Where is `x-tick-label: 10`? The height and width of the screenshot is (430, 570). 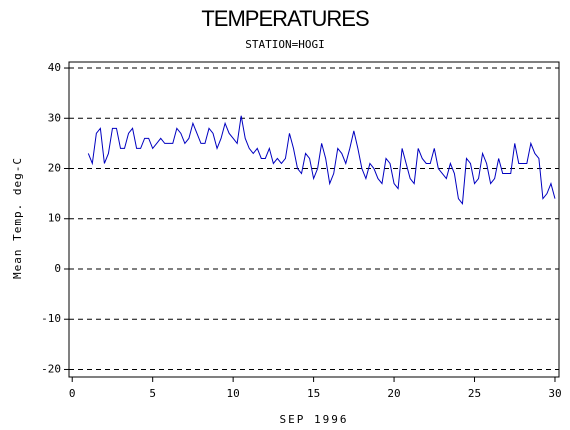 x-tick-label: 10 is located at coordinates (233, 393).